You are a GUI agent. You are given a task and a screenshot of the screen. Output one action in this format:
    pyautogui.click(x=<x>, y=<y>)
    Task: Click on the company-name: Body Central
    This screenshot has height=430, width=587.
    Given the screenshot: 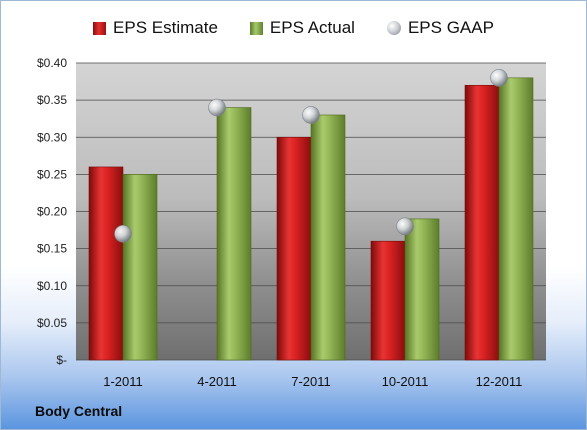 What is the action you would take?
    pyautogui.click(x=79, y=411)
    